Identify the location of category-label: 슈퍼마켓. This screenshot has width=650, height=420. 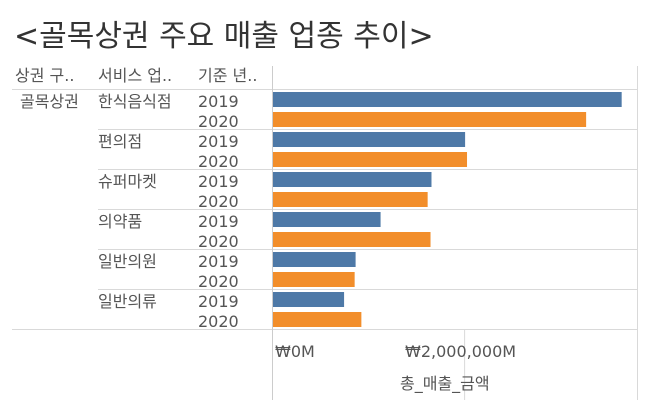
(127, 181).